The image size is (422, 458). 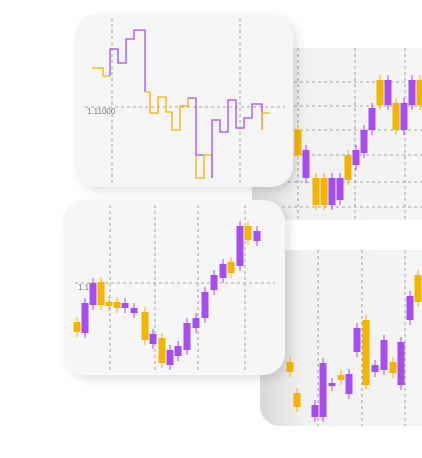 I want to click on axis-label: 1.11000, so click(x=101, y=111).